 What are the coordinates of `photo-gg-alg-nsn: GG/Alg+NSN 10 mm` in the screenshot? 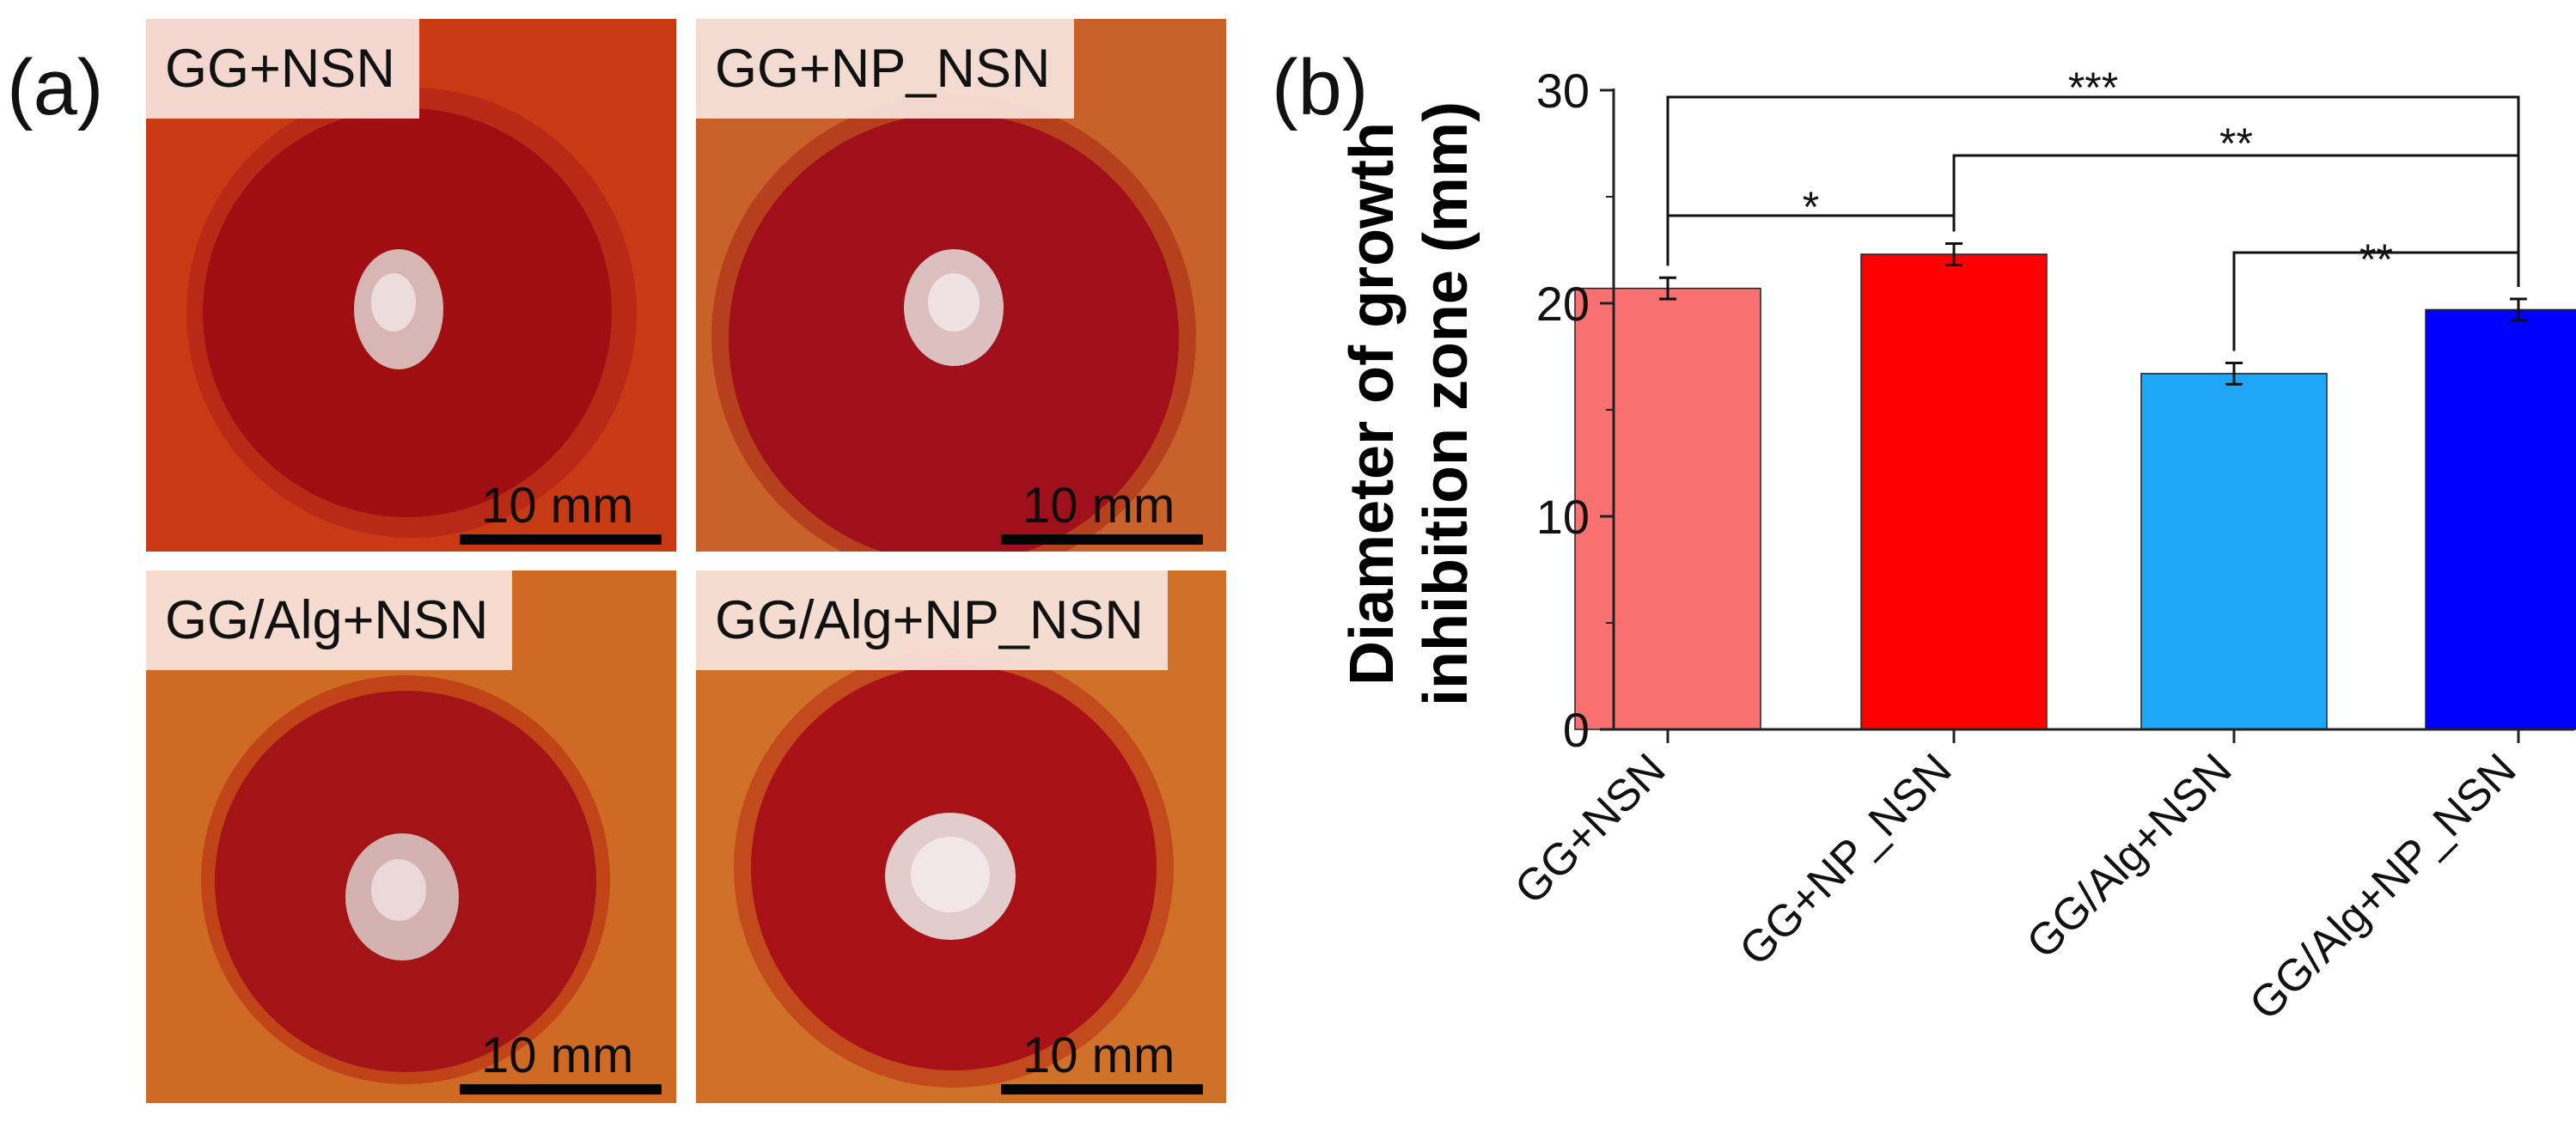 It's located at (411, 836).